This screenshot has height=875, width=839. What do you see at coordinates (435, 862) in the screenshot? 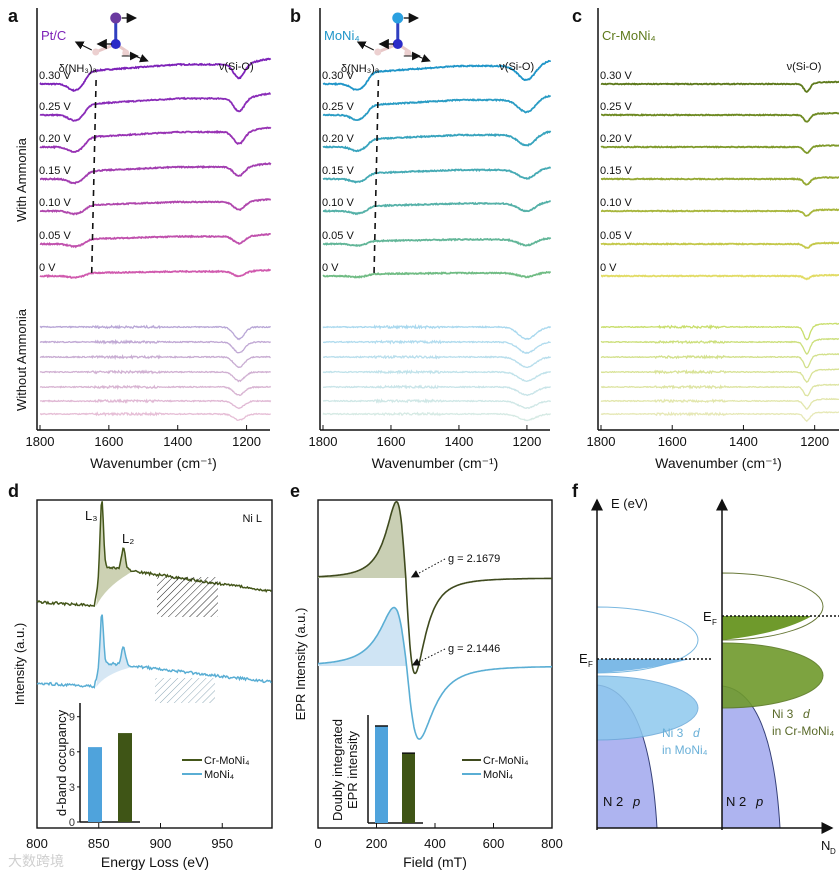
I see `x-axis-label: Field (mT)` at bounding box center [435, 862].